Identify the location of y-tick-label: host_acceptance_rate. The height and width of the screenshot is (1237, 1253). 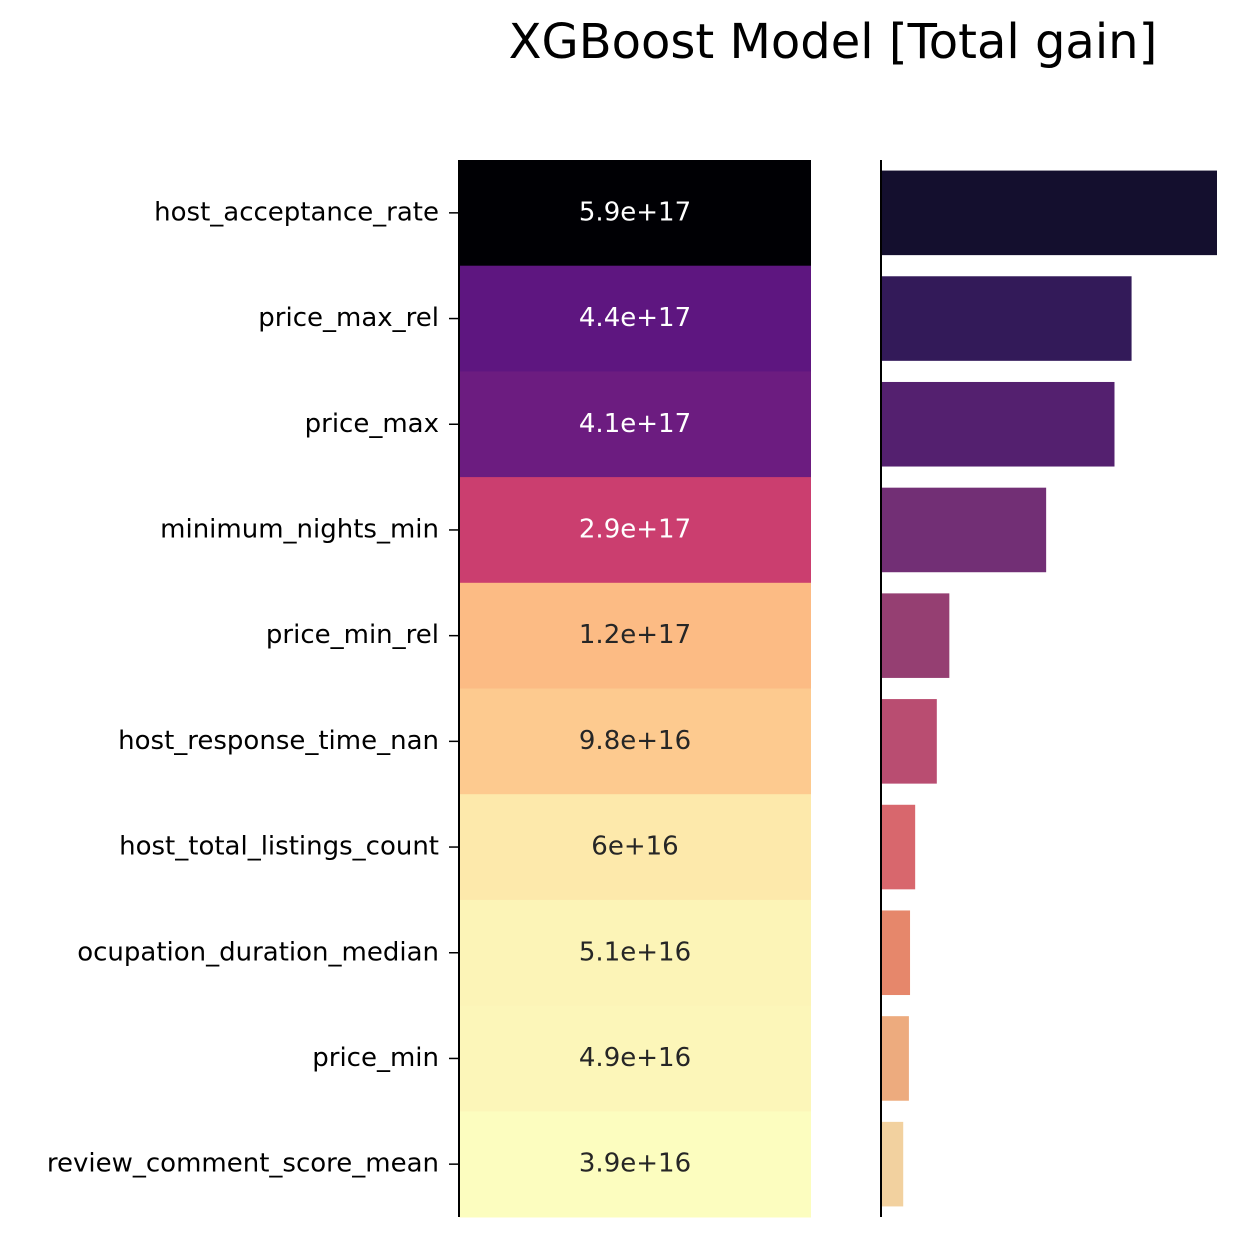
(296, 212).